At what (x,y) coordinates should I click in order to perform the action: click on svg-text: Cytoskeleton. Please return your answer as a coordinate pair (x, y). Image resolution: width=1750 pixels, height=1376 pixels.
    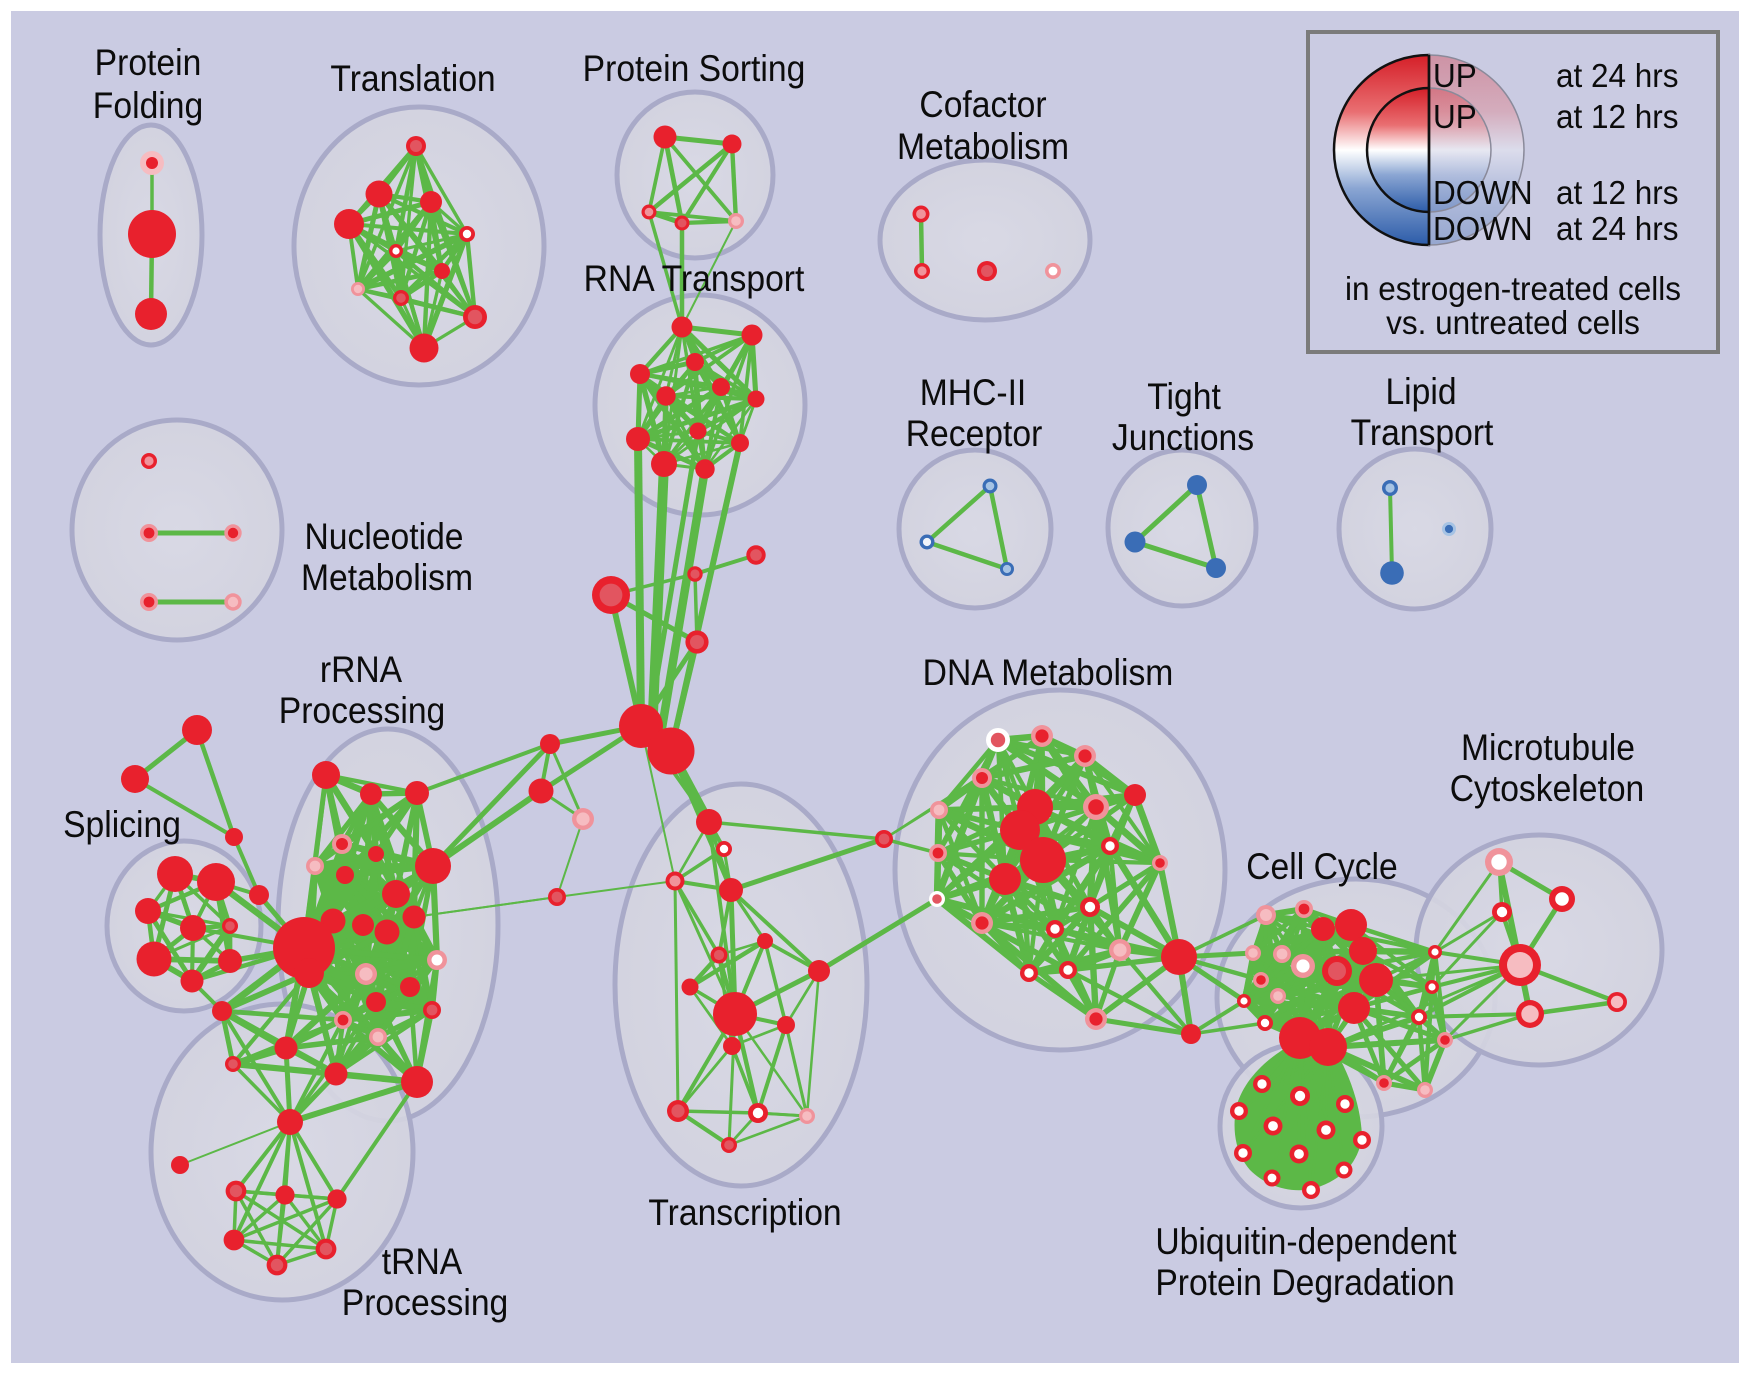
    Looking at the image, I should click on (1547, 789).